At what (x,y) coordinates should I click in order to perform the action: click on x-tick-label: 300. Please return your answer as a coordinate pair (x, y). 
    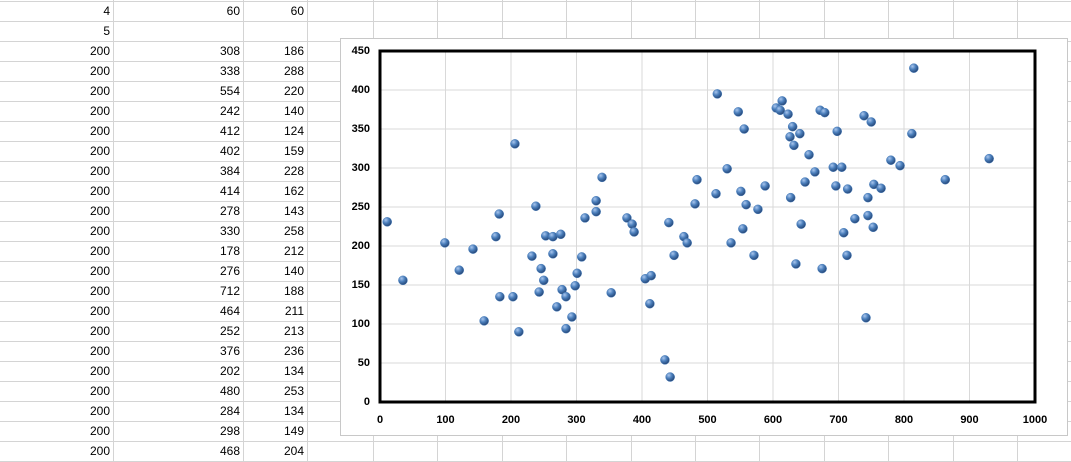
    Looking at the image, I should click on (576, 420).